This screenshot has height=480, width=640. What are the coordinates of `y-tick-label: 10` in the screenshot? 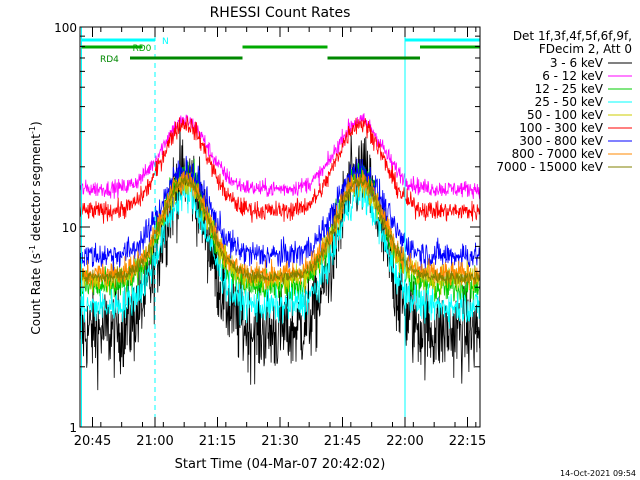 It's located at (69, 228).